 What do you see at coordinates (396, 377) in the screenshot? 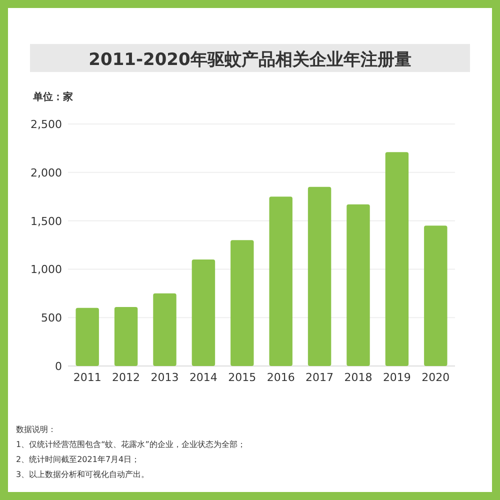
I see `x-tick-label: 2019` at bounding box center [396, 377].